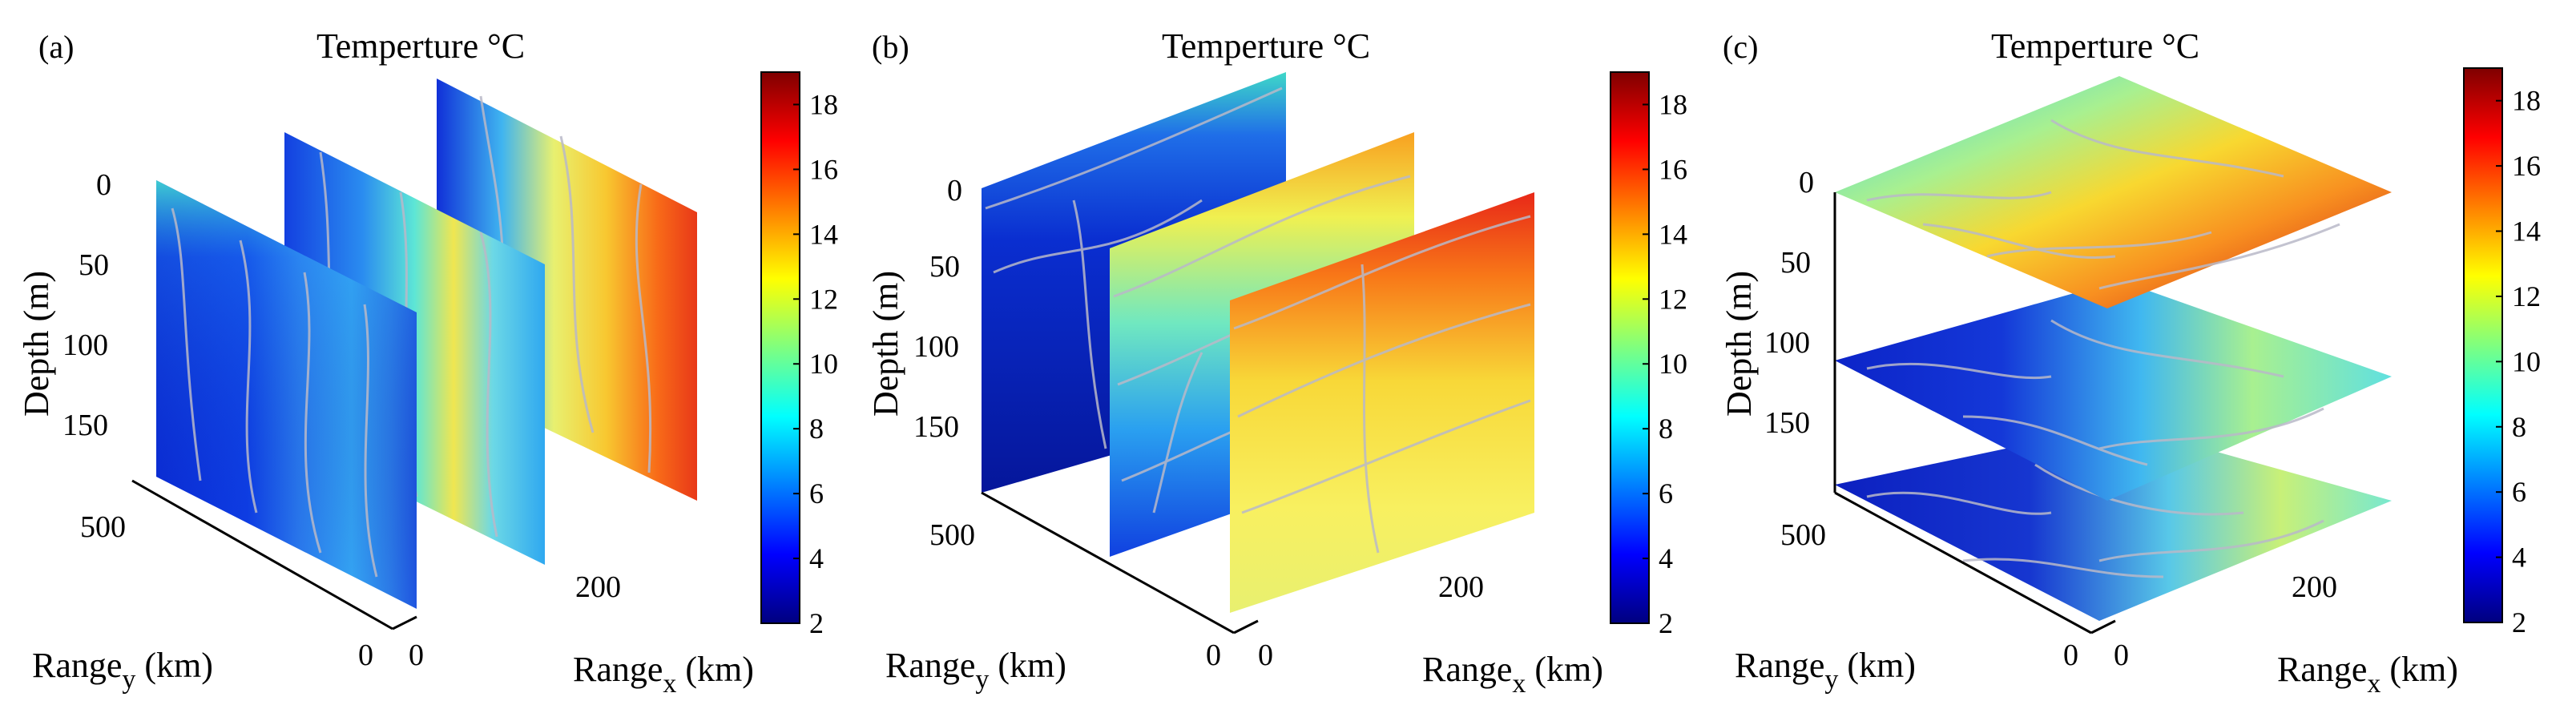  I want to click on panel-b-label: (b), so click(890, 47).